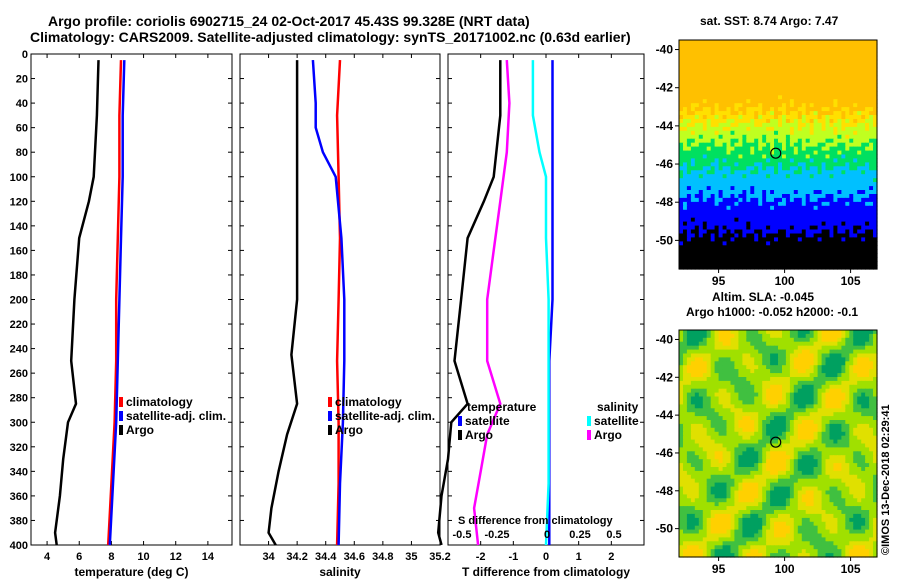 The width and height of the screenshot is (900, 580). Describe the element at coordinates (354, 557) in the screenshot. I see `x-tick-label: 34.6` at that location.